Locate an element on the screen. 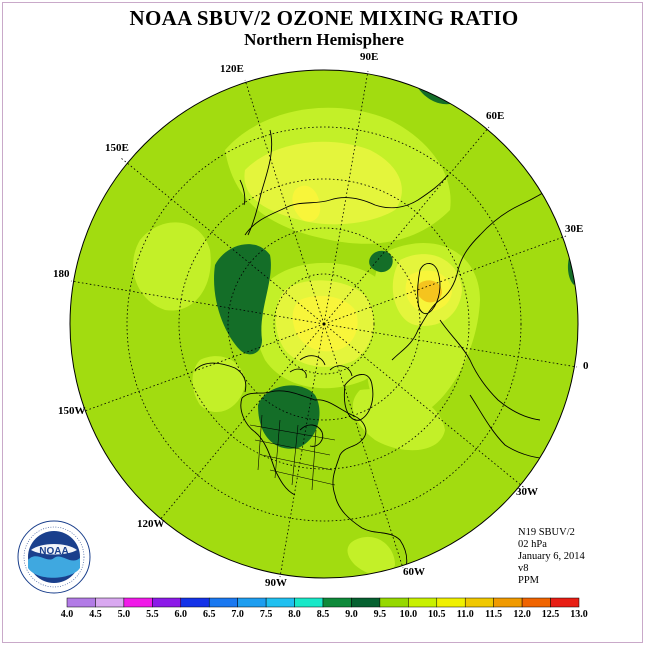  lon-label-150e: 150E is located at coordinates (117, 148).